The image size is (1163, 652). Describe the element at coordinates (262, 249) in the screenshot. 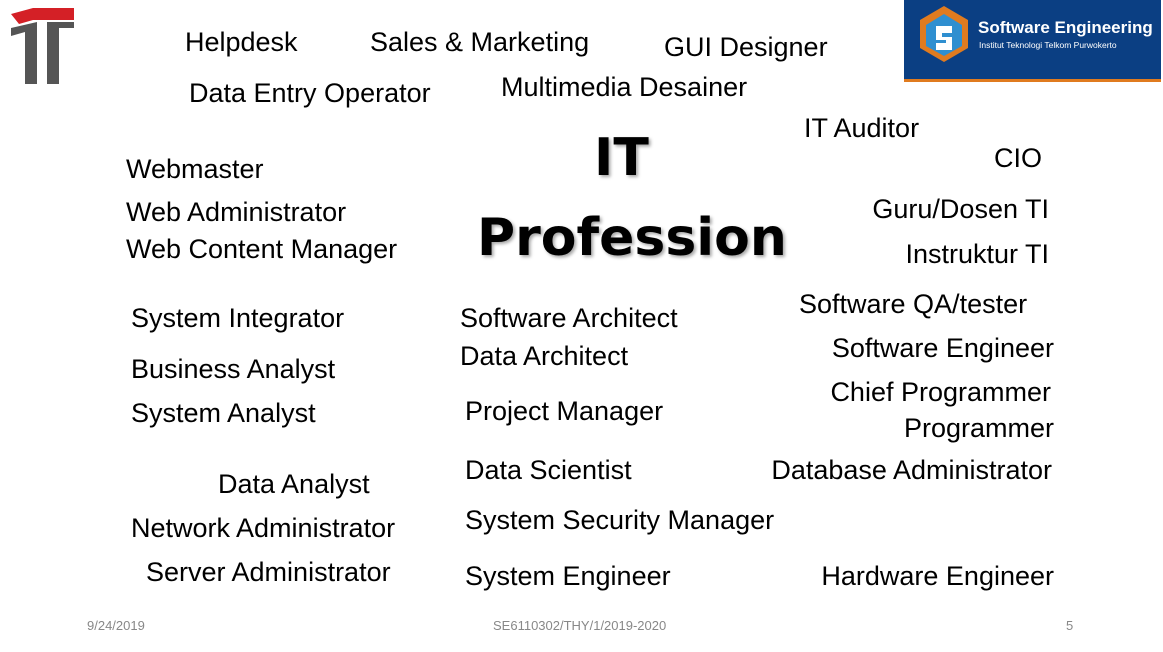

I see `profession-web-content-manager: Web Content Manager` at that location.